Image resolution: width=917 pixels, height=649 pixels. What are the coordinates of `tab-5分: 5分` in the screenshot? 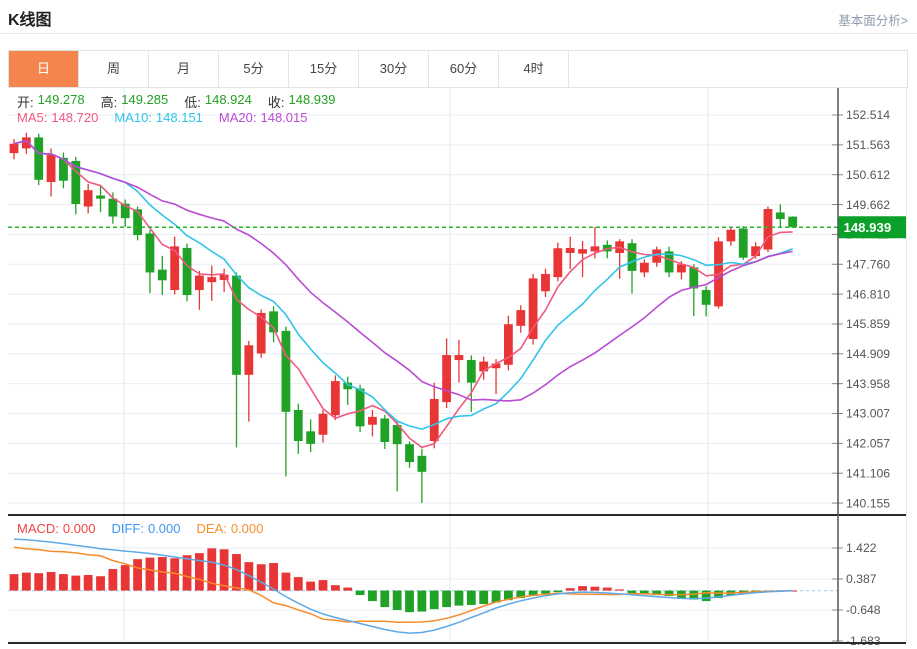 It's located at (254, 69).